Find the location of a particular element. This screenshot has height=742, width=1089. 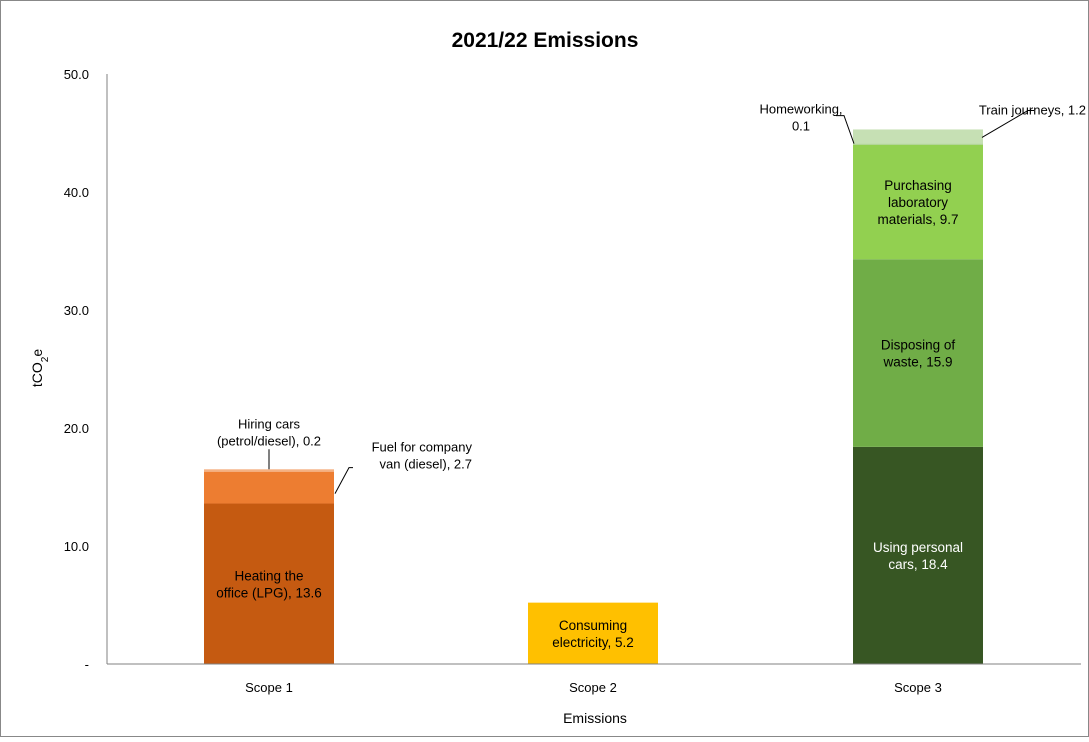

x-axis: Scope 1 Scope 2 Scope 3 is located at coordinates (594, 679).